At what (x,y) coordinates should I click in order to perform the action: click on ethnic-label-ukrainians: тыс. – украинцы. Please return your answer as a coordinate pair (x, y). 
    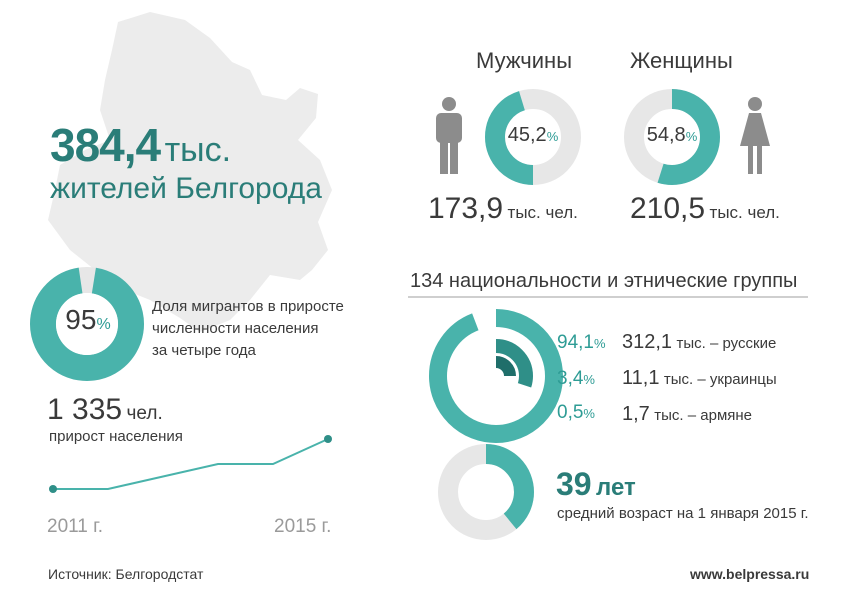
    Looking at the image, I should click on (720, 379).